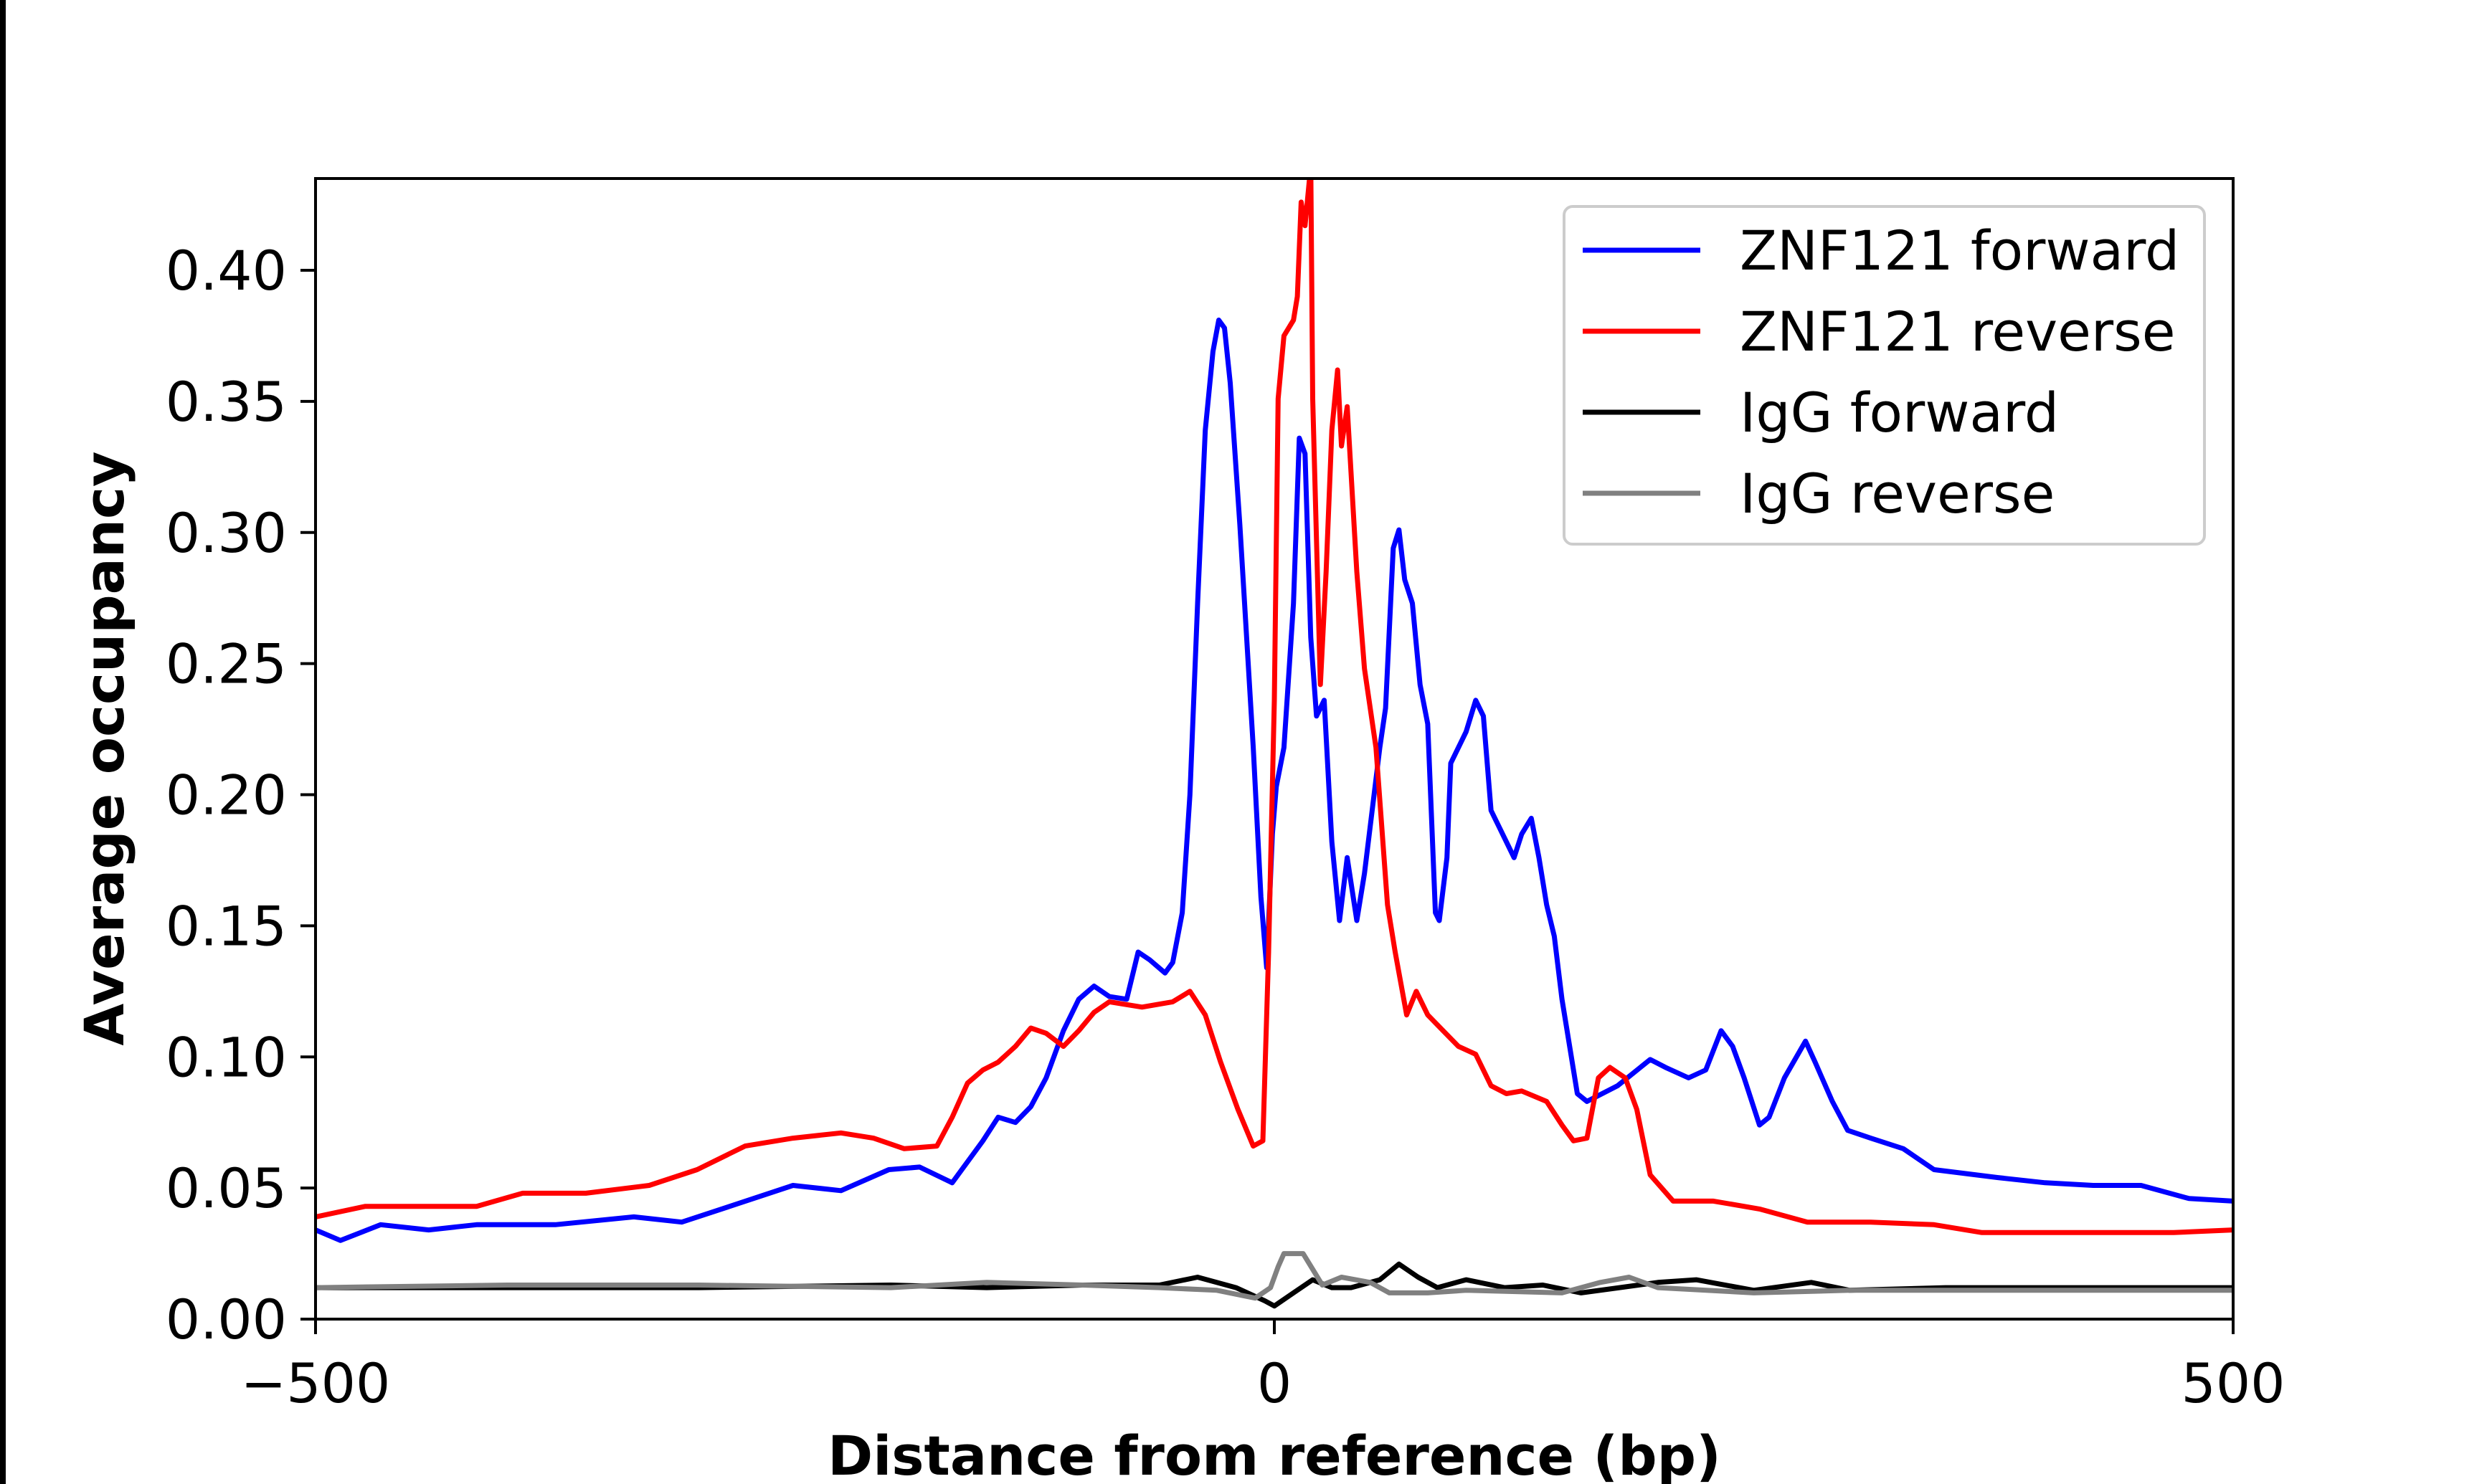 The width and height of the screenshot is (2487, 1484). Describe the element at coordinates (227, 533) in the screenshot. I see `y-tick-label: 0.30` at that location.